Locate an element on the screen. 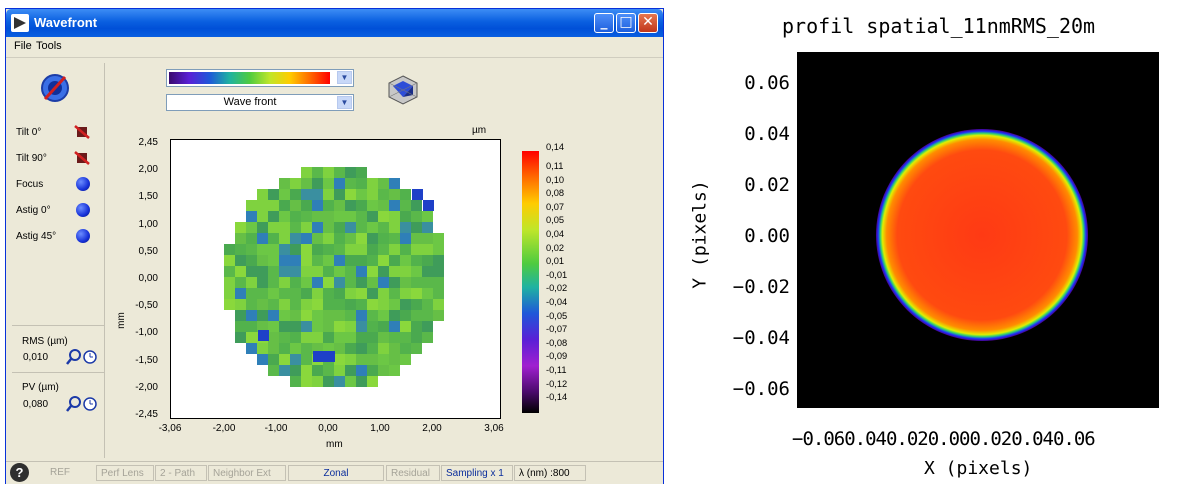 The image size is (1185, 487). colormap-select: ▼ is located at coordinates (260, 78).